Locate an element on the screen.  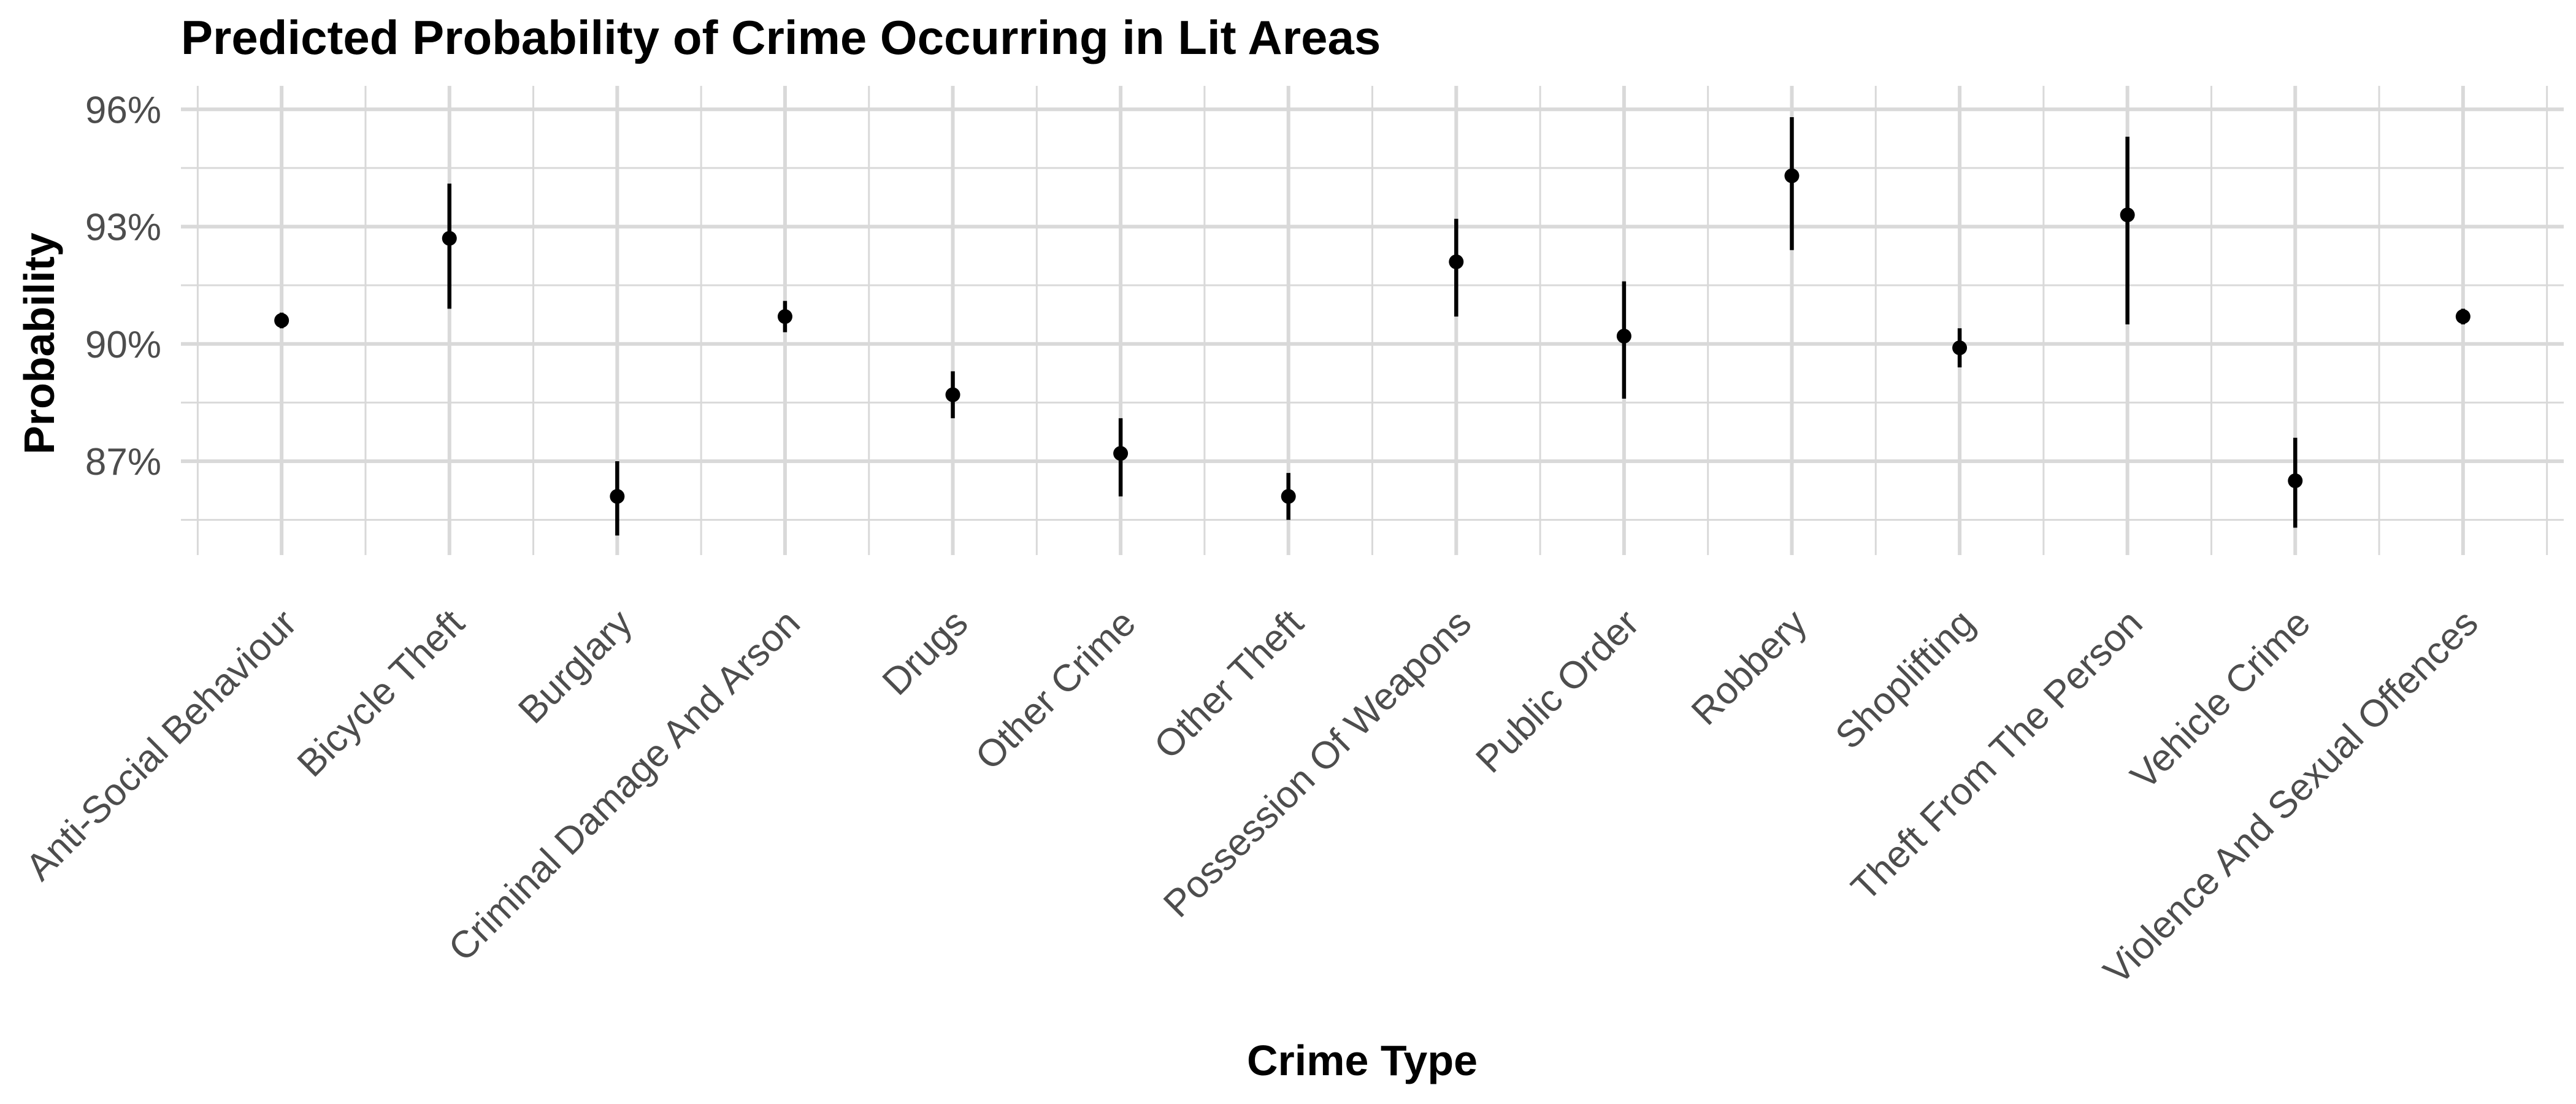
y-tick-label: 96% is located at coordinates (123, 110).